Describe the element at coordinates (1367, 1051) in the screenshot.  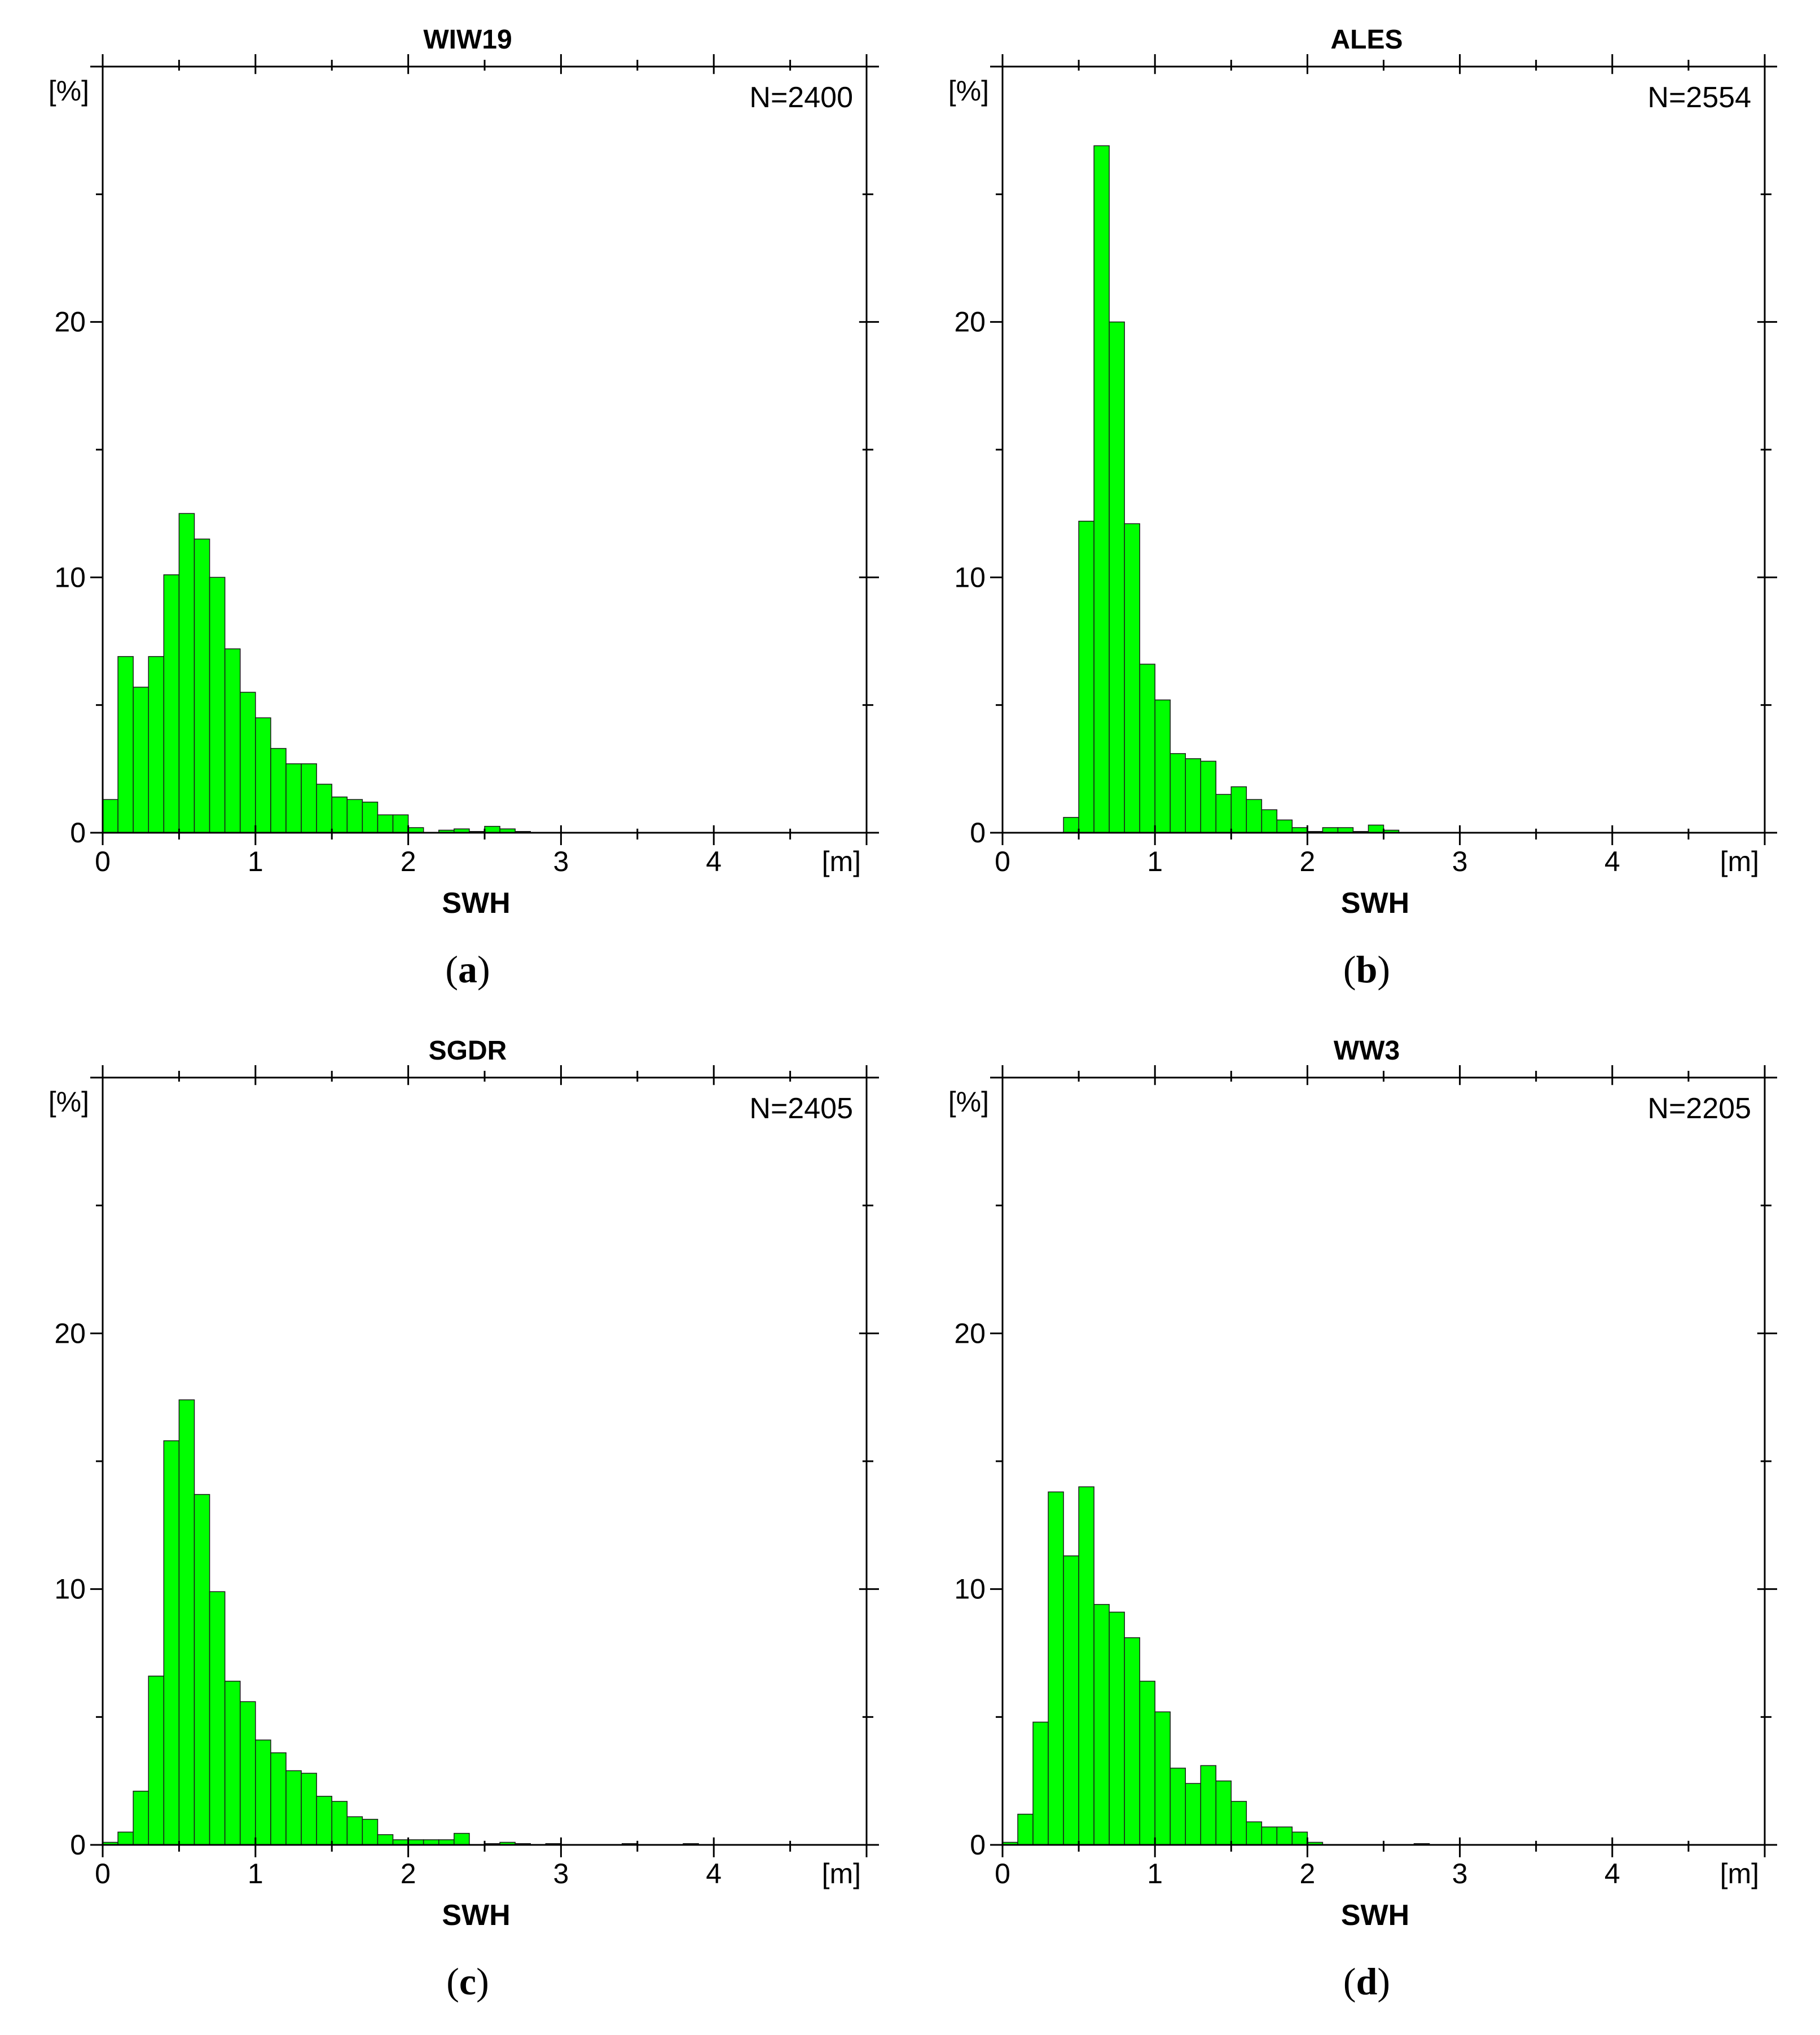
I see `panel-title: WW3` at that location.